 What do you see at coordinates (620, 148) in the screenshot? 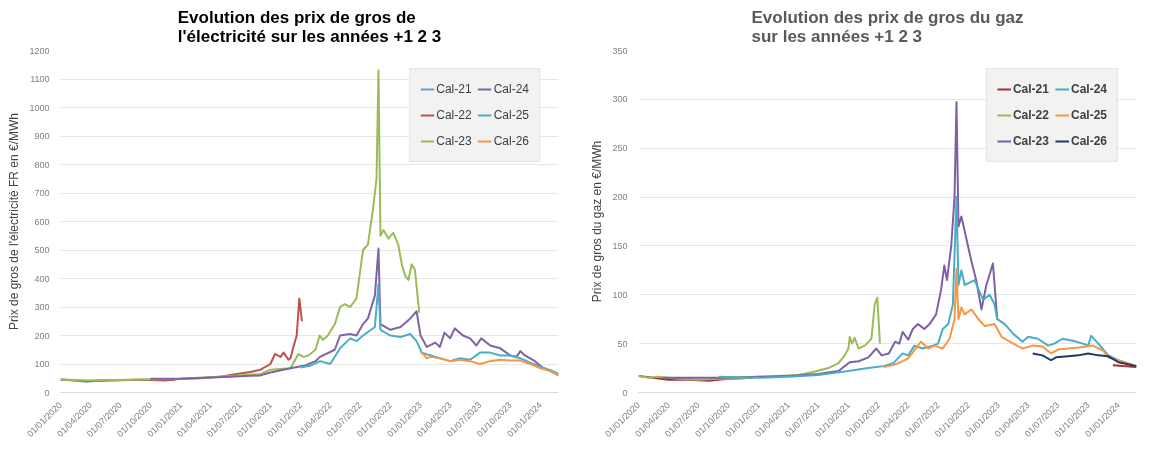
I see `y-tick-label: 250` at bounding box center [620, 148].